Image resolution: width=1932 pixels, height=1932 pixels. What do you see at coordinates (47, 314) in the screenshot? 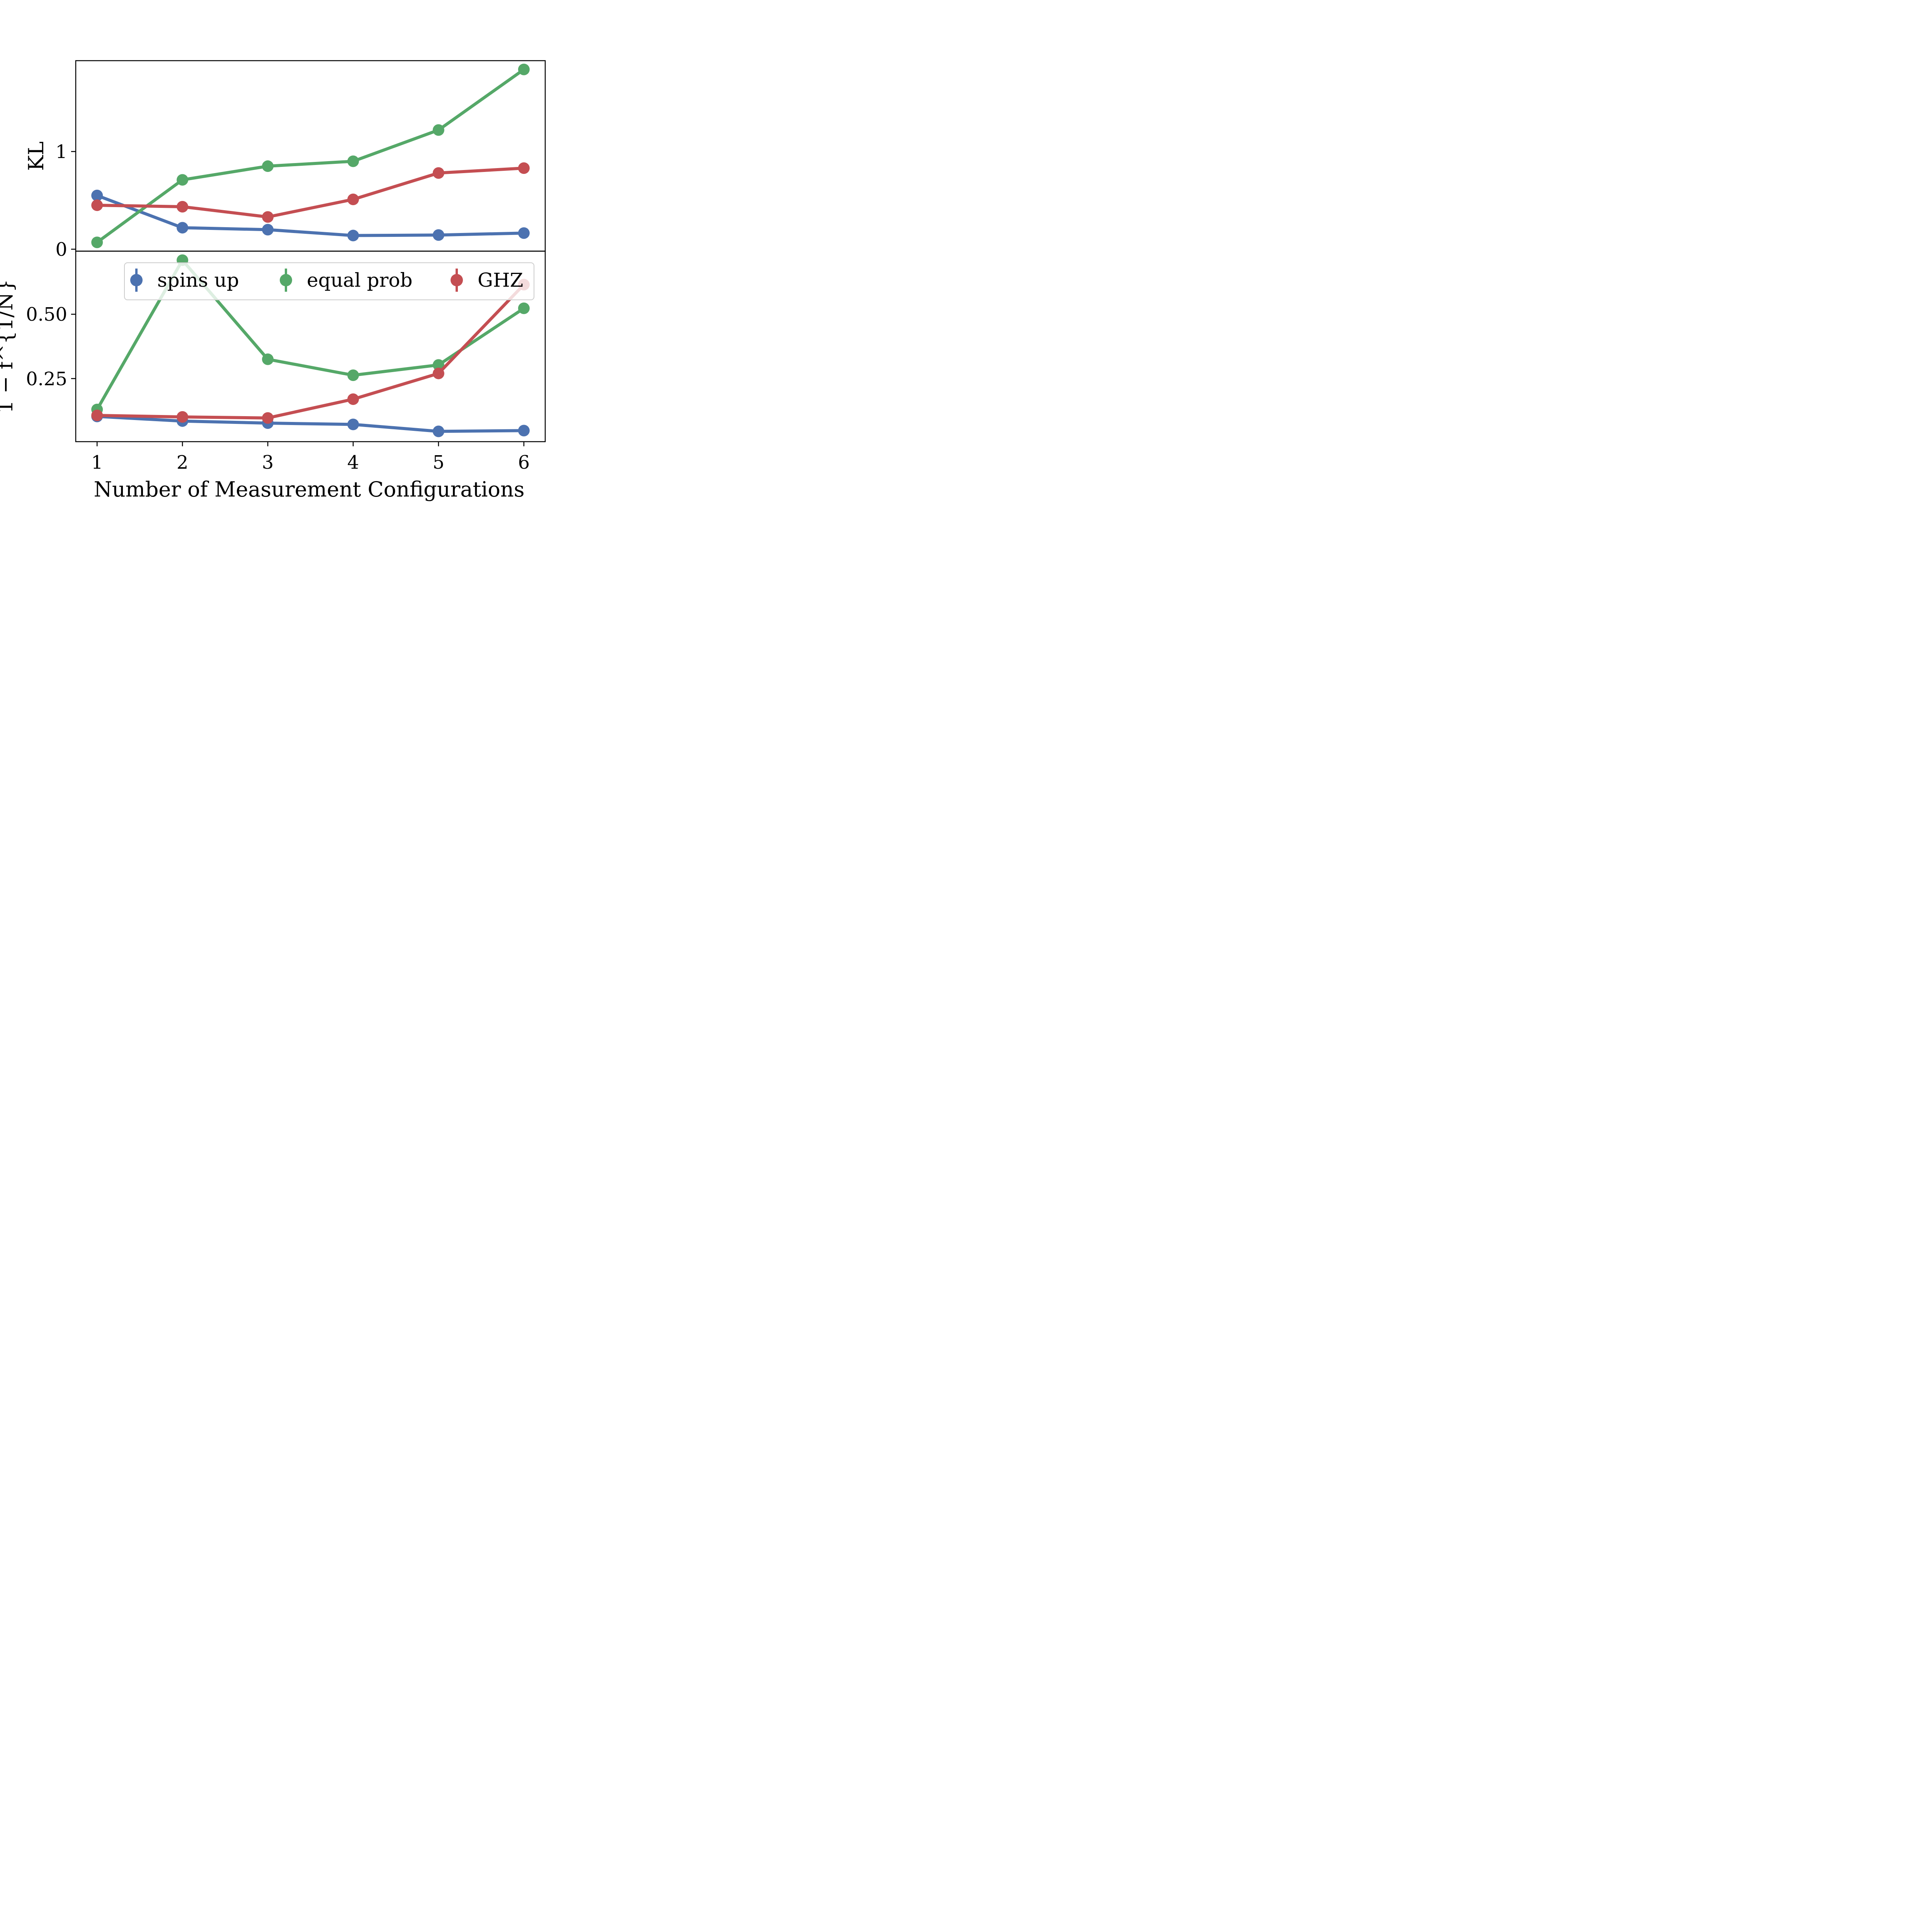
I see `bottom-y-tick-label-1: 0.50` at bounding box center [47, 314].